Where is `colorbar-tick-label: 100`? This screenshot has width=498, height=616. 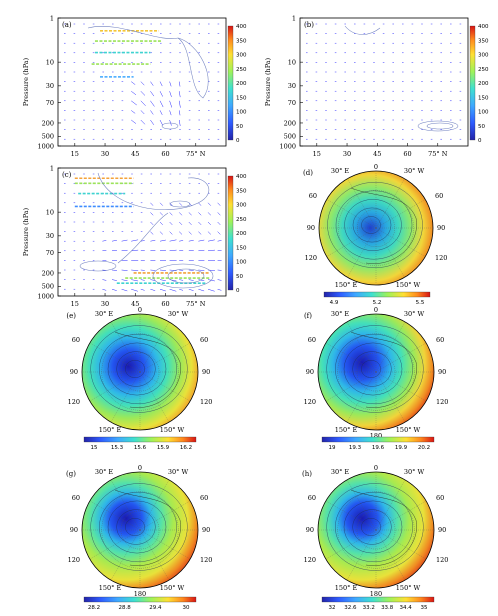 colorbar-tick-label: 100 is located at coordinates (241, 263).